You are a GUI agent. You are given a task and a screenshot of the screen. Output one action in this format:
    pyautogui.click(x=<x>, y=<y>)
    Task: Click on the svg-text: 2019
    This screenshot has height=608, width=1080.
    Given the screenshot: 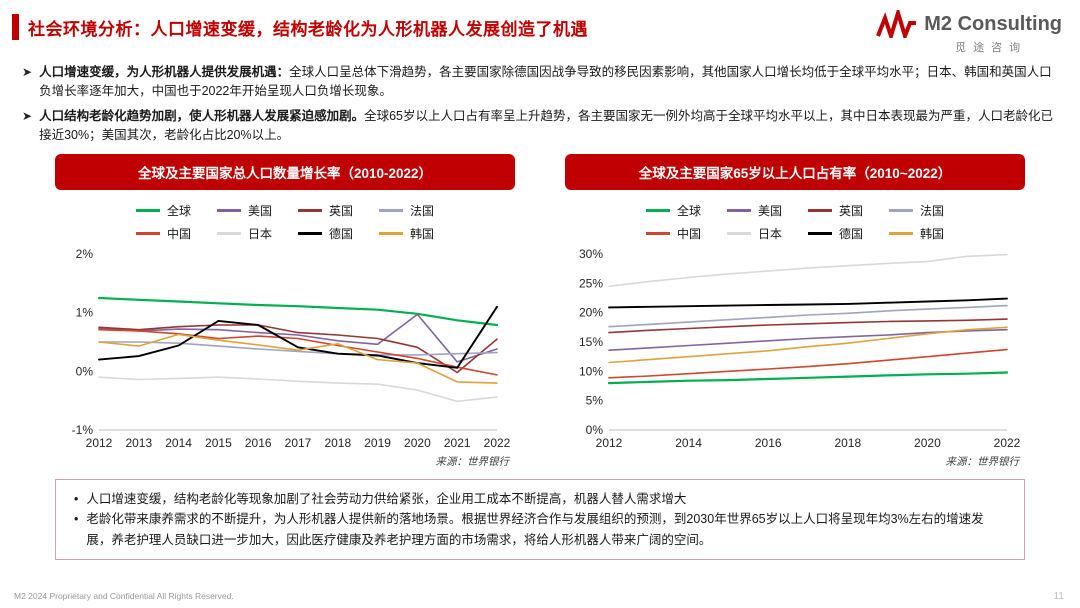 What is the action you would take?
    pyautogui.click(x=377, y=443)
    